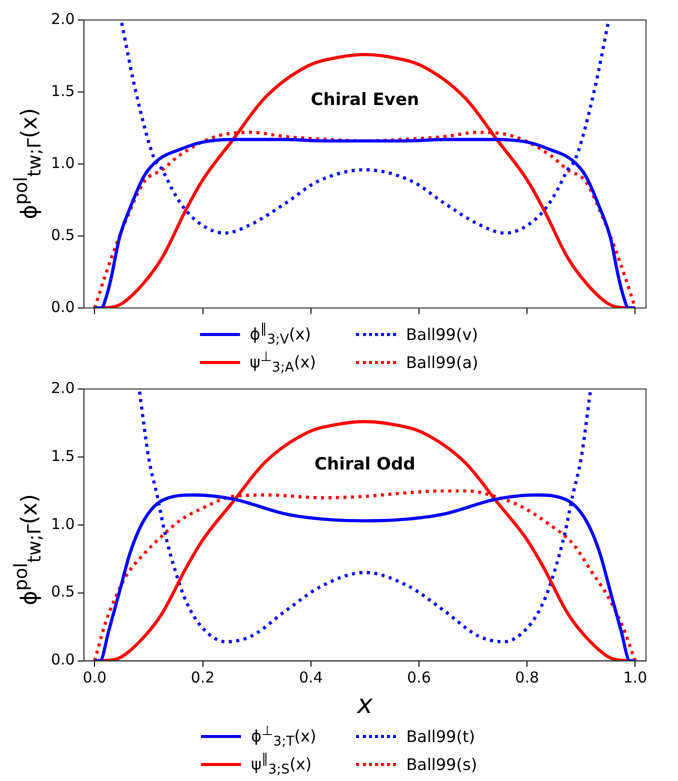 The image size is (678, 781). Describe the element at coordinates (527, 677) in the screenshot. I see `x-tick-label: 0.8` at that location.